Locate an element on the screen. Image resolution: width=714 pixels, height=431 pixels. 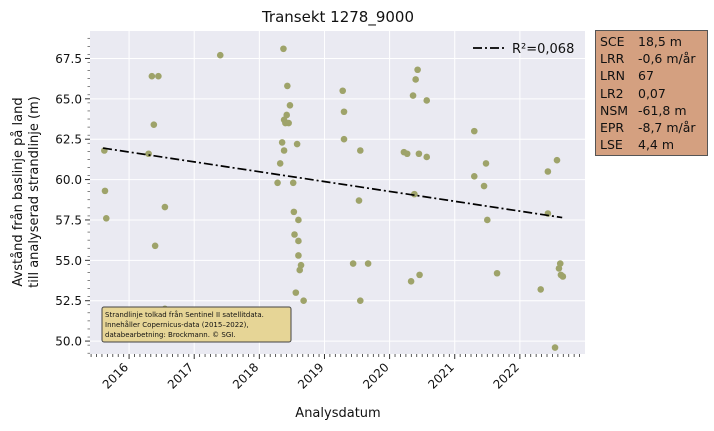
y-tick-label: 50.0 is located at coordinates (68, 342).